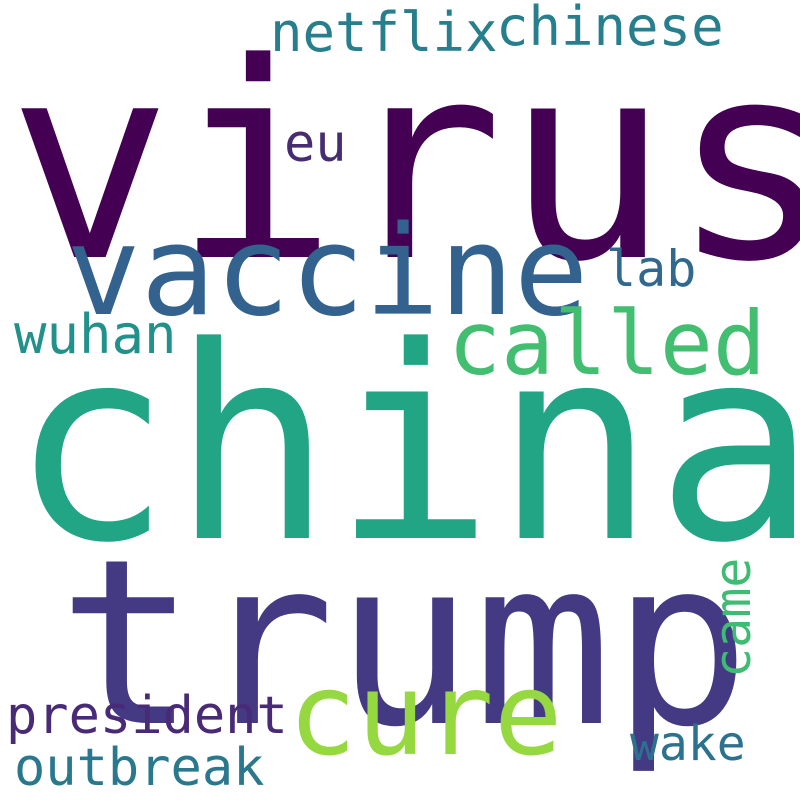  Describe the element at coordinates (607, 343) in the screenshot. I see `word-called: called` at that location.